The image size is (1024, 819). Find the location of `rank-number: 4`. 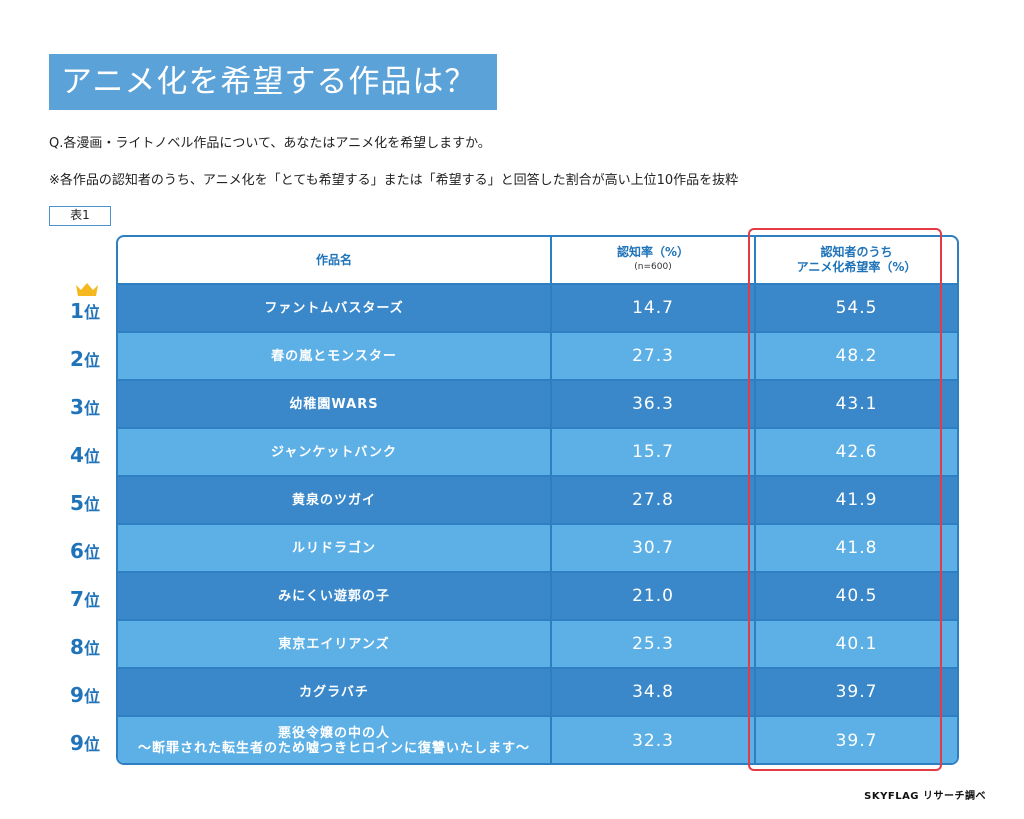

rank-number: 4 is located at coordinates (77, 455).